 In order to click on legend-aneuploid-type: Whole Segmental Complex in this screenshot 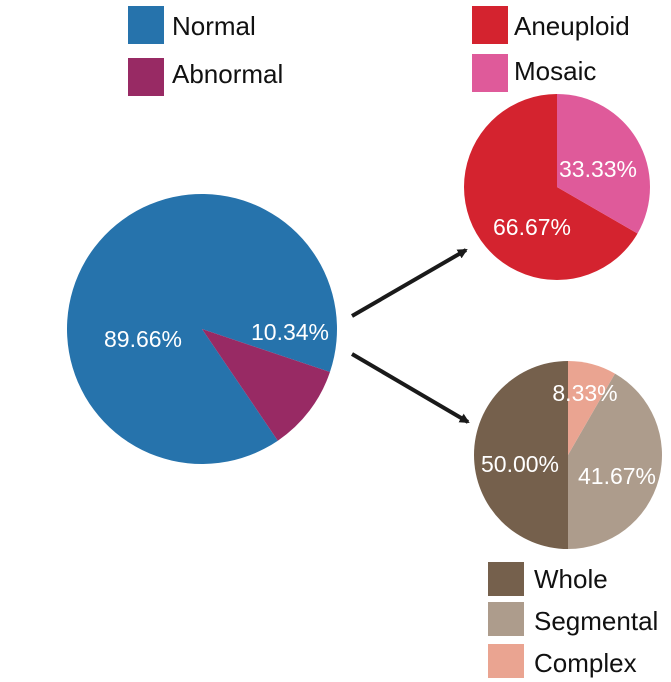, I will do `click(573, 620)`.